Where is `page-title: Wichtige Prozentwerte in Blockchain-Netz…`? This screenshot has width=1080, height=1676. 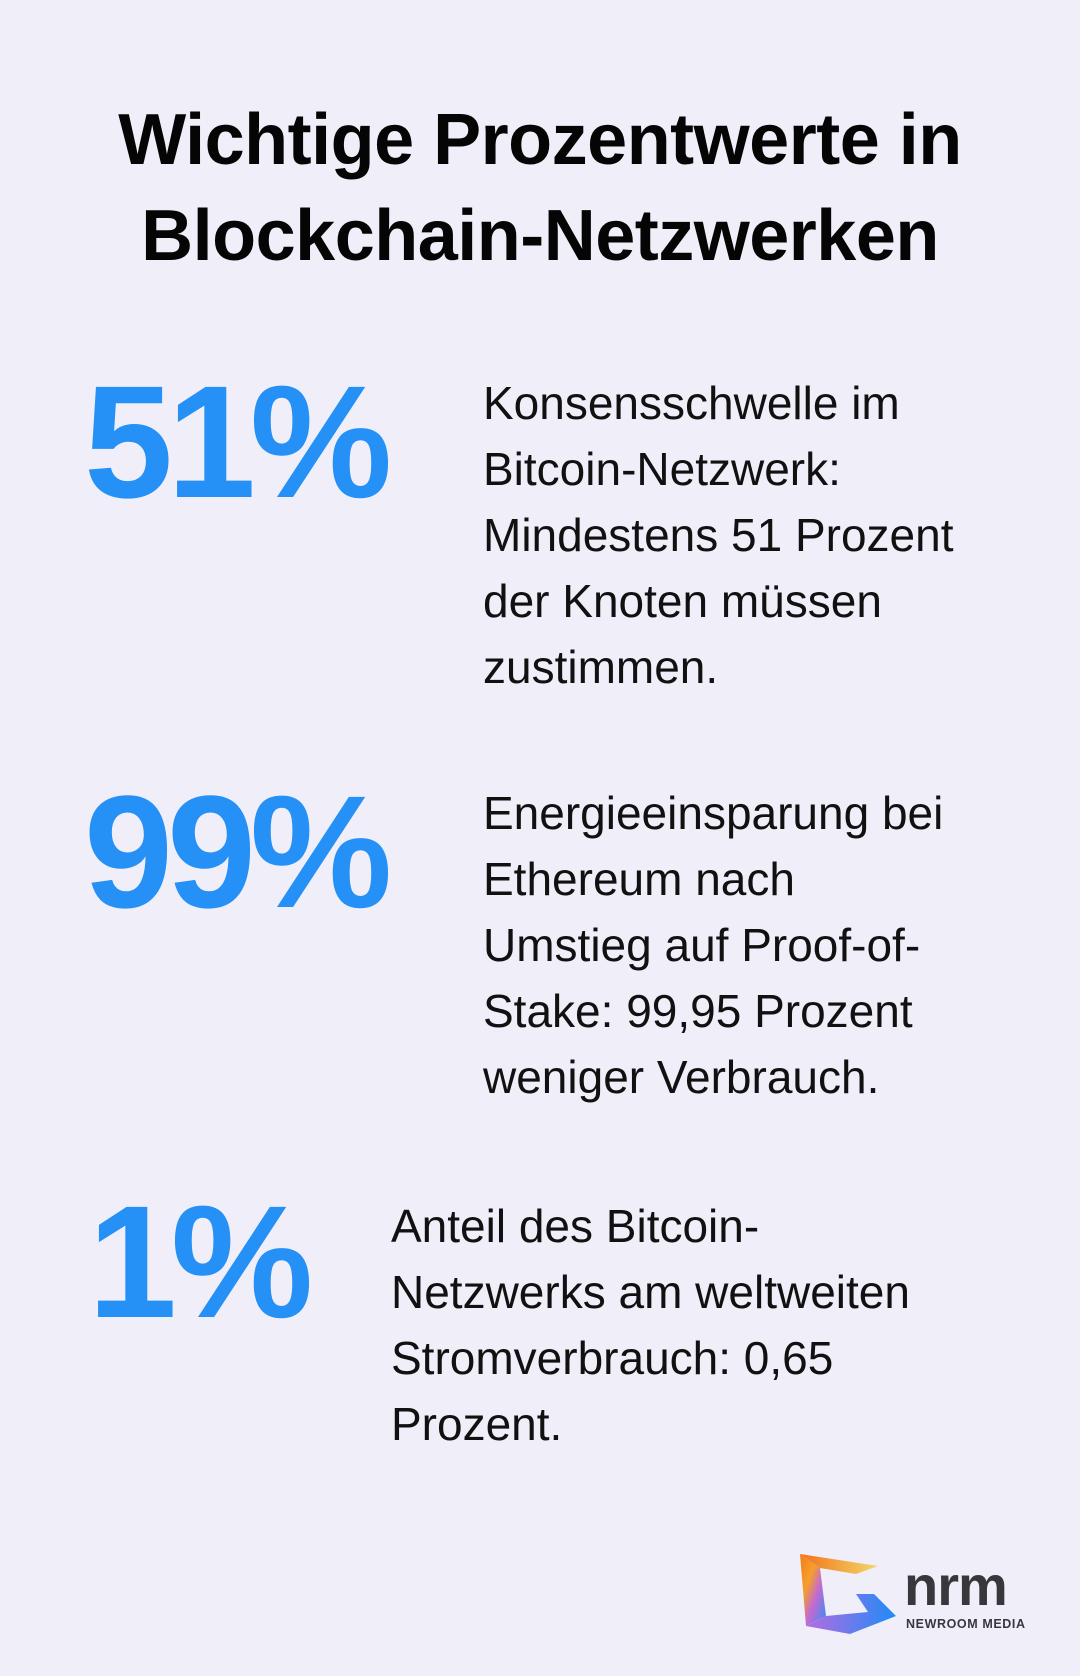 page-title: Wichtige Prozentwerte in Blockchain-Netz… is located at coordinates (540, 188).